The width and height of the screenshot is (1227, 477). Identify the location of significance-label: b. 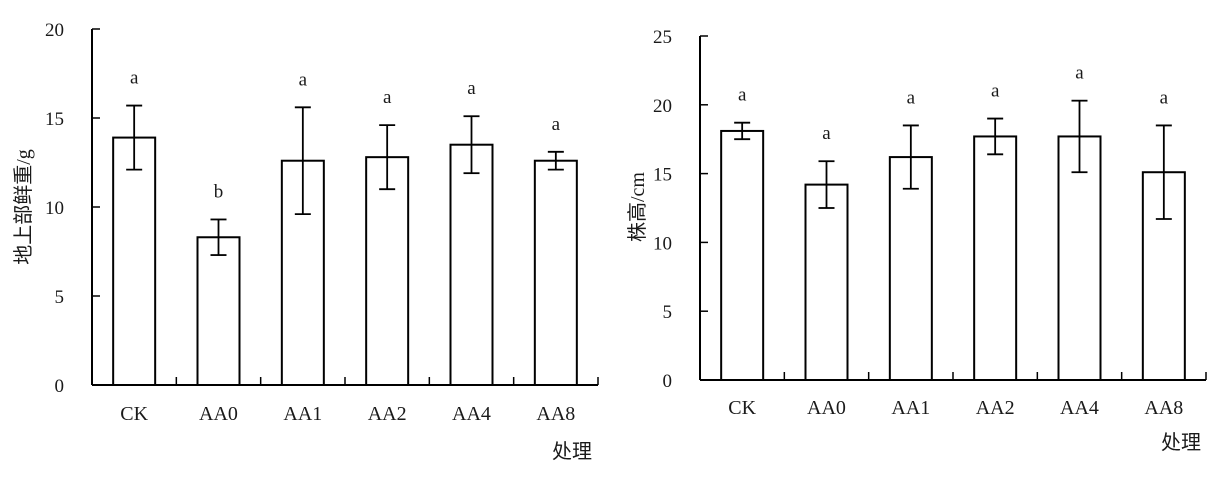
(219, 191).